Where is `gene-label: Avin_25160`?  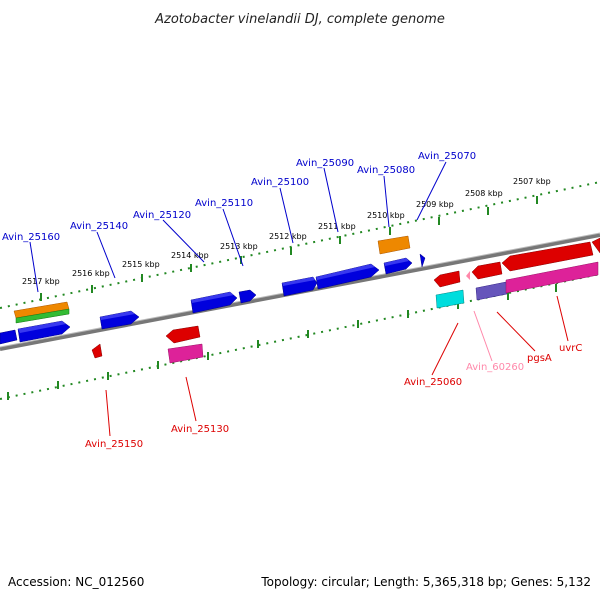
gene-label: Avin_25160 is located at coordinates (31, 237).